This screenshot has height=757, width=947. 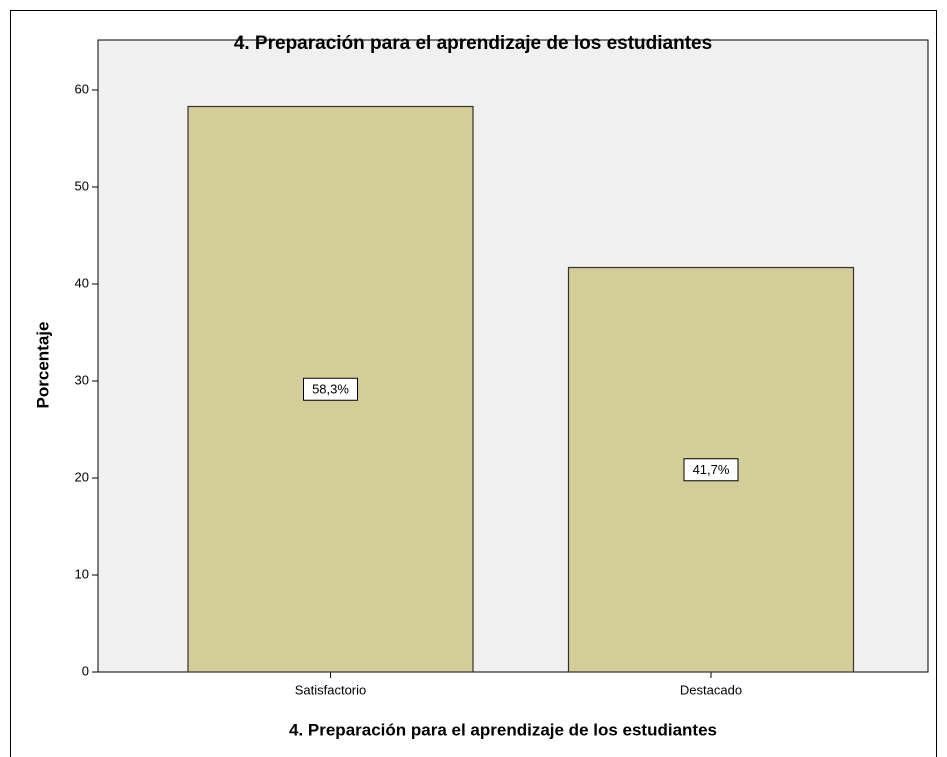 I want to click on y-tick-label: 40, so click(x=82, y=282).